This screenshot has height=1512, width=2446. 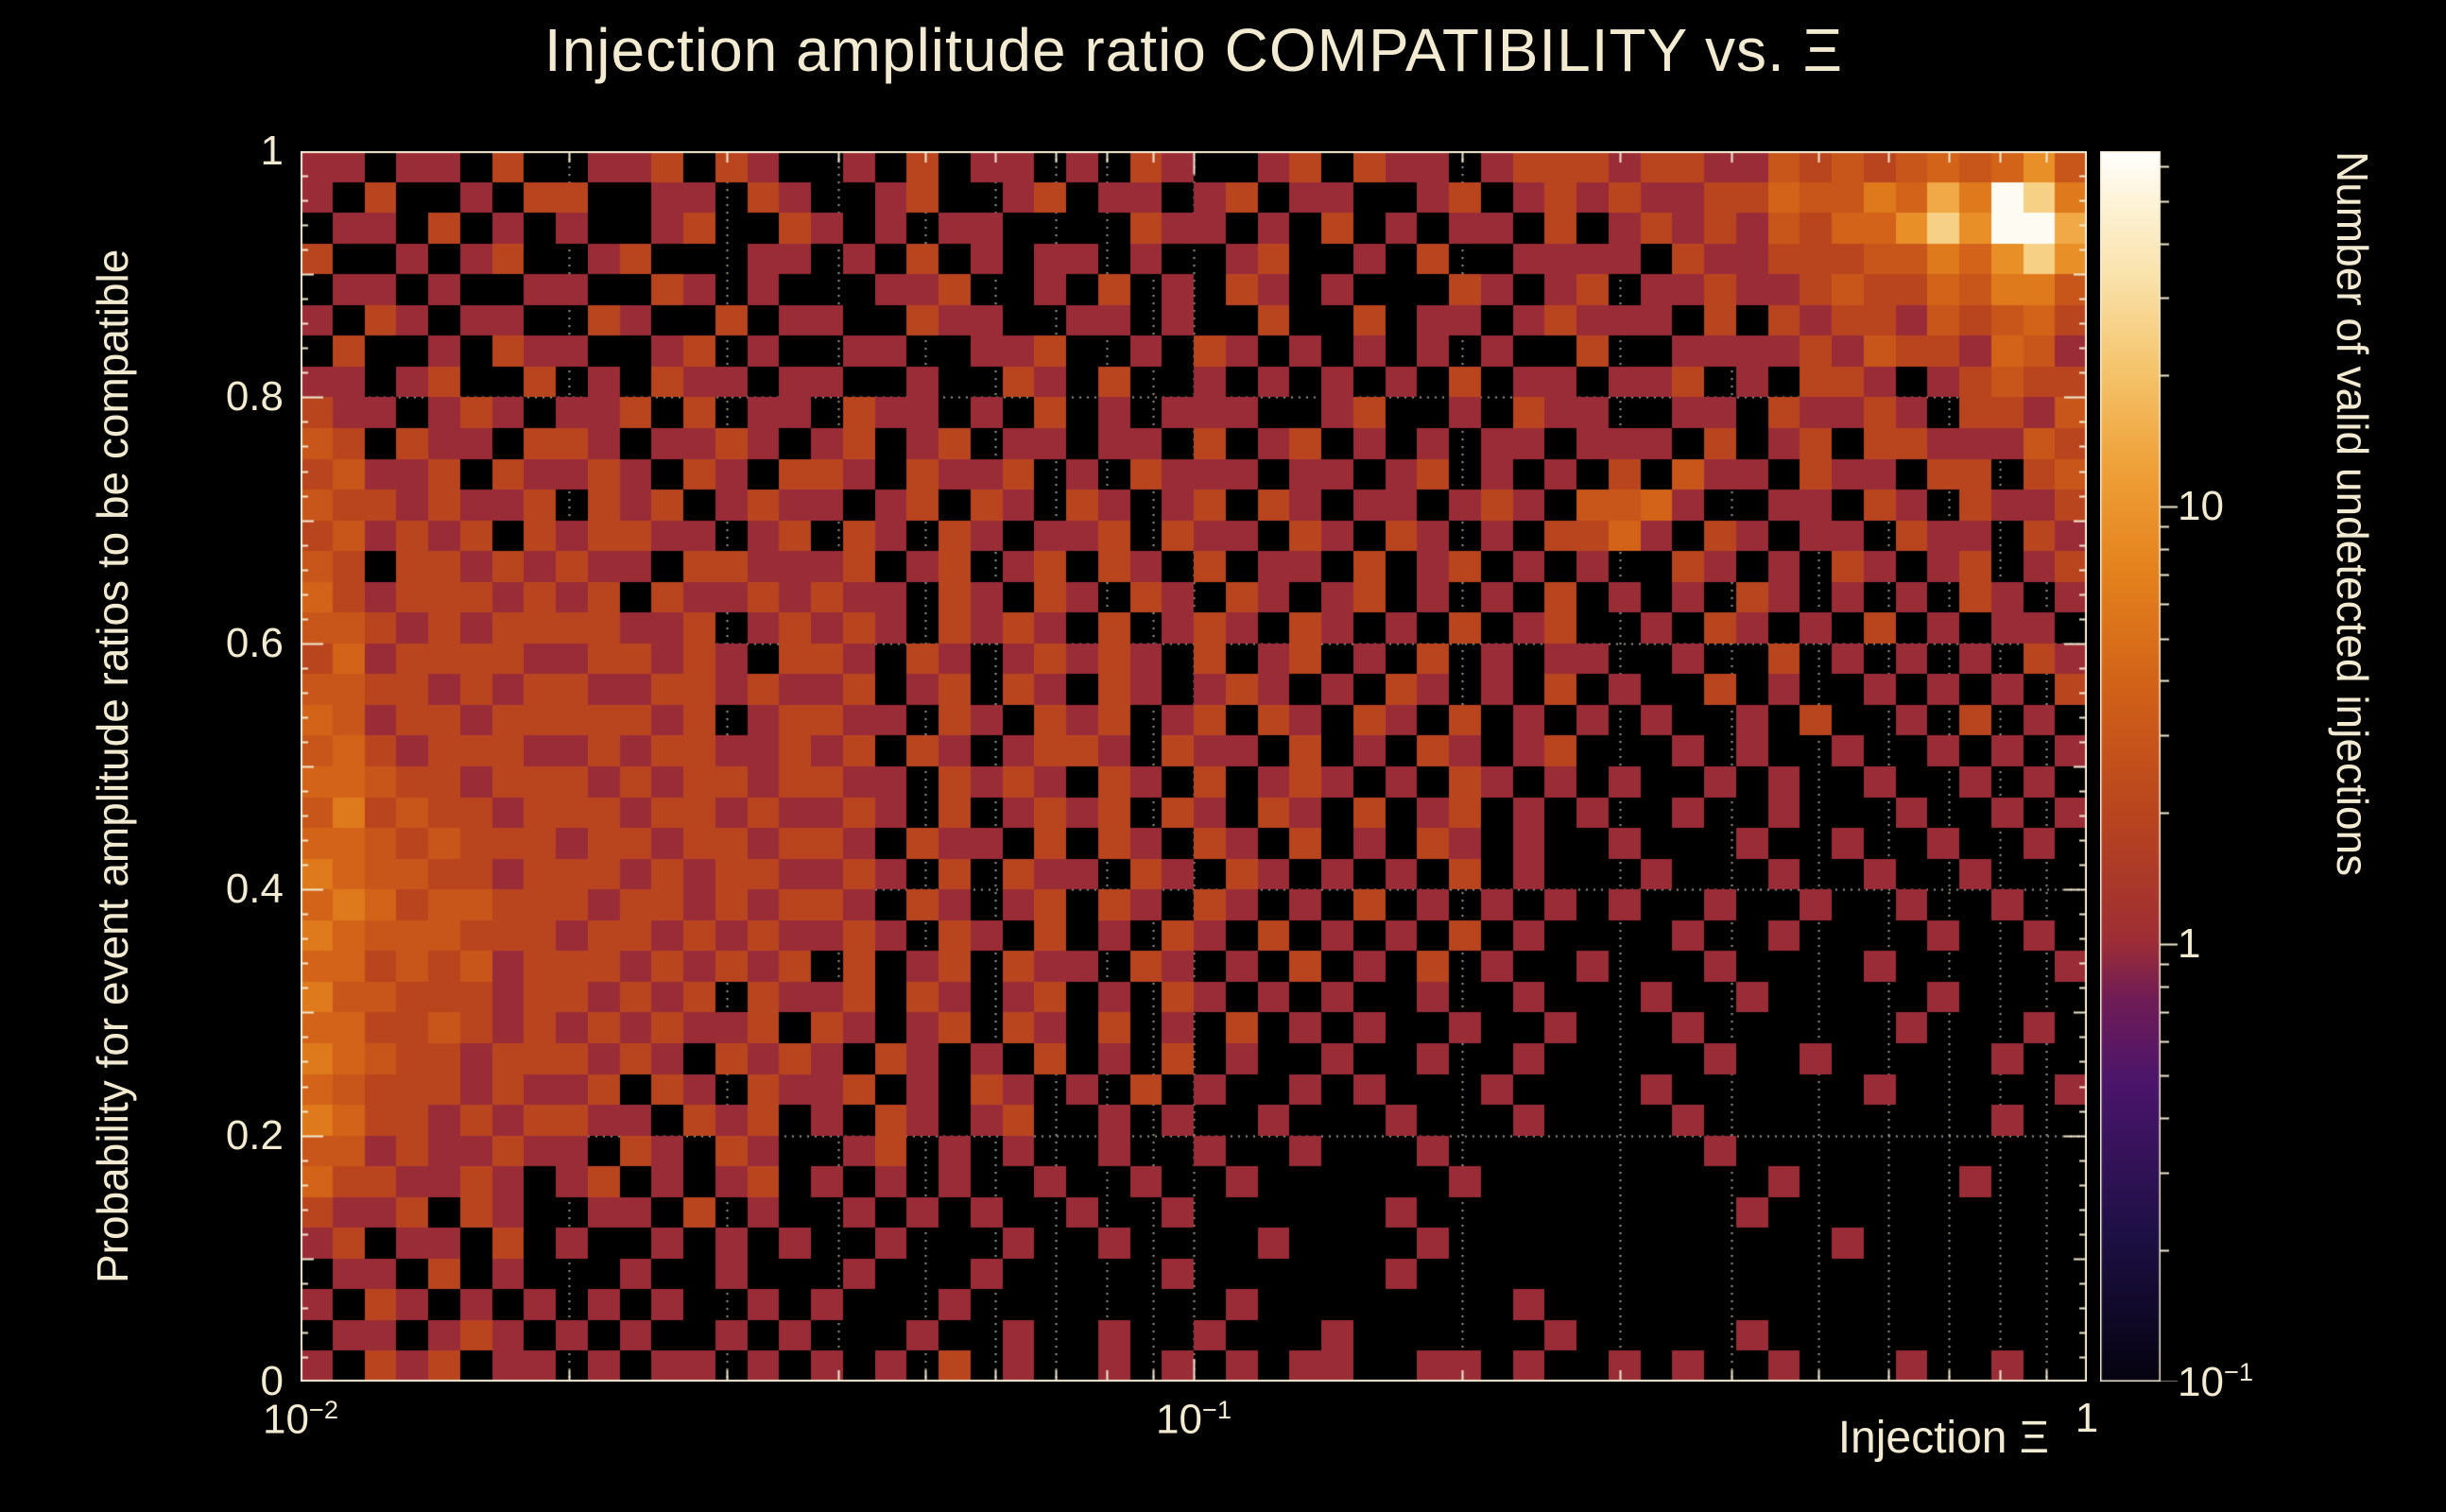 I want to click on y-tick-label: 0.4, so click(x=255, y=889).